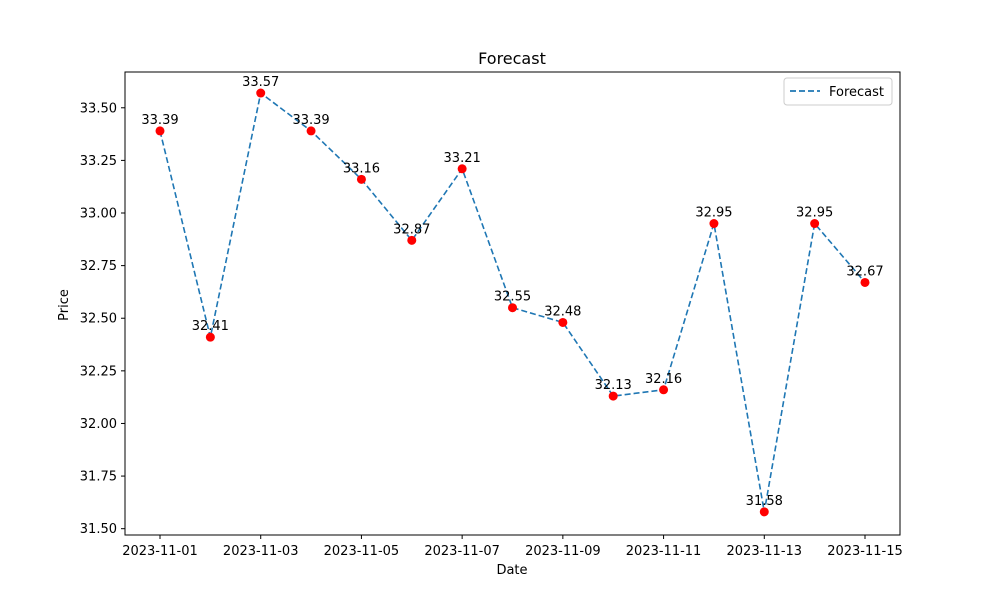 The width and height of the screenshot is (1000, 600). Describe the element at coordinates (562, 311) in the screenshot. I see `data-label: 32.48` at that location.